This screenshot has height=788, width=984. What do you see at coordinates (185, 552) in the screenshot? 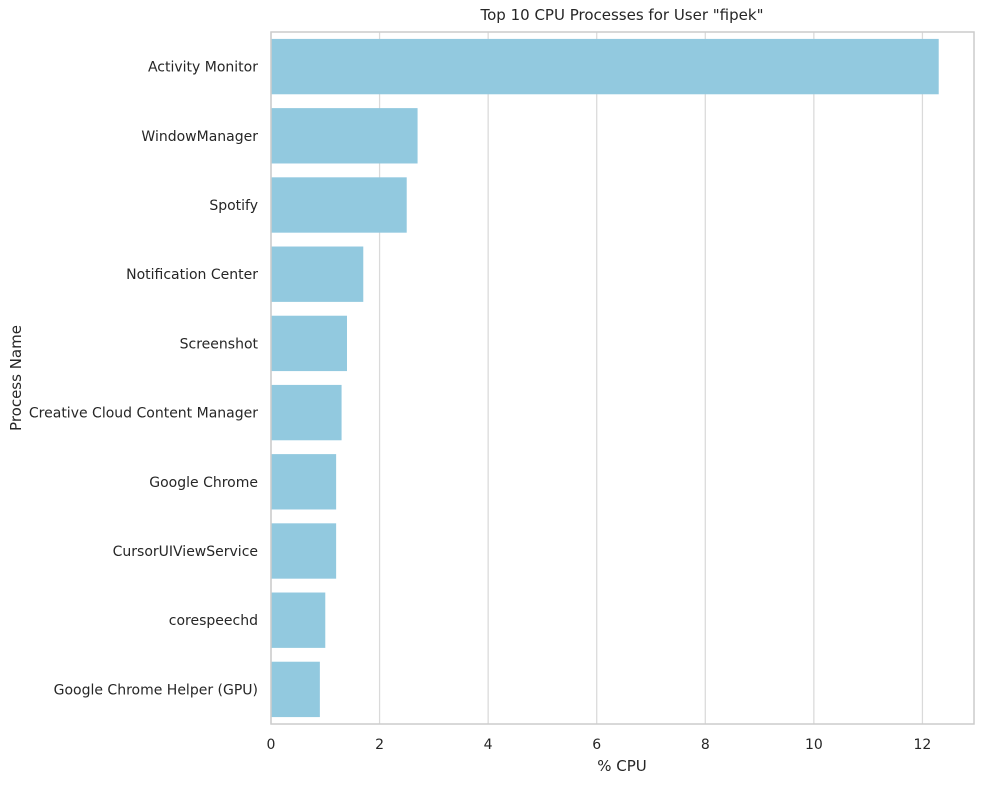
I see `y-category-label: CursorUIViewService` at bounding box center [185, 552].